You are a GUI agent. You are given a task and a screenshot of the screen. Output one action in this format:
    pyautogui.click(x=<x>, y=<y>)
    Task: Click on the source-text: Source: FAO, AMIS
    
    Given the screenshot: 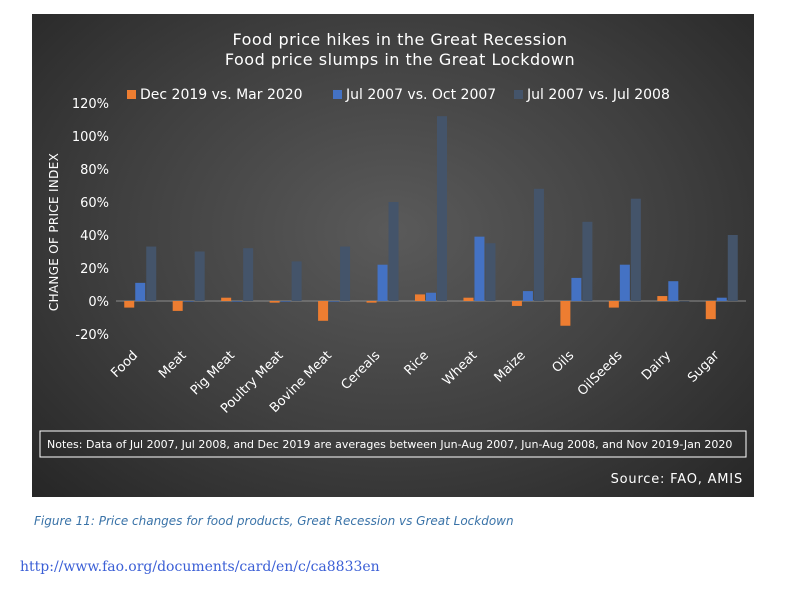 What is the action you would take?
    pyautogui.click(x=677, y=479)
    